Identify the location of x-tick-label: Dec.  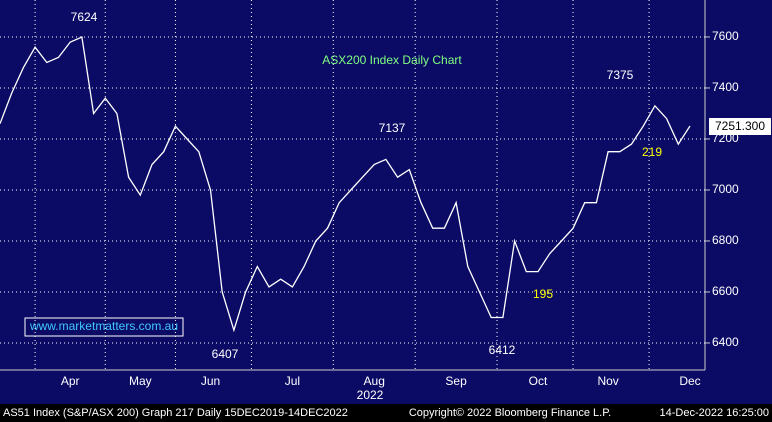
(689, 381).